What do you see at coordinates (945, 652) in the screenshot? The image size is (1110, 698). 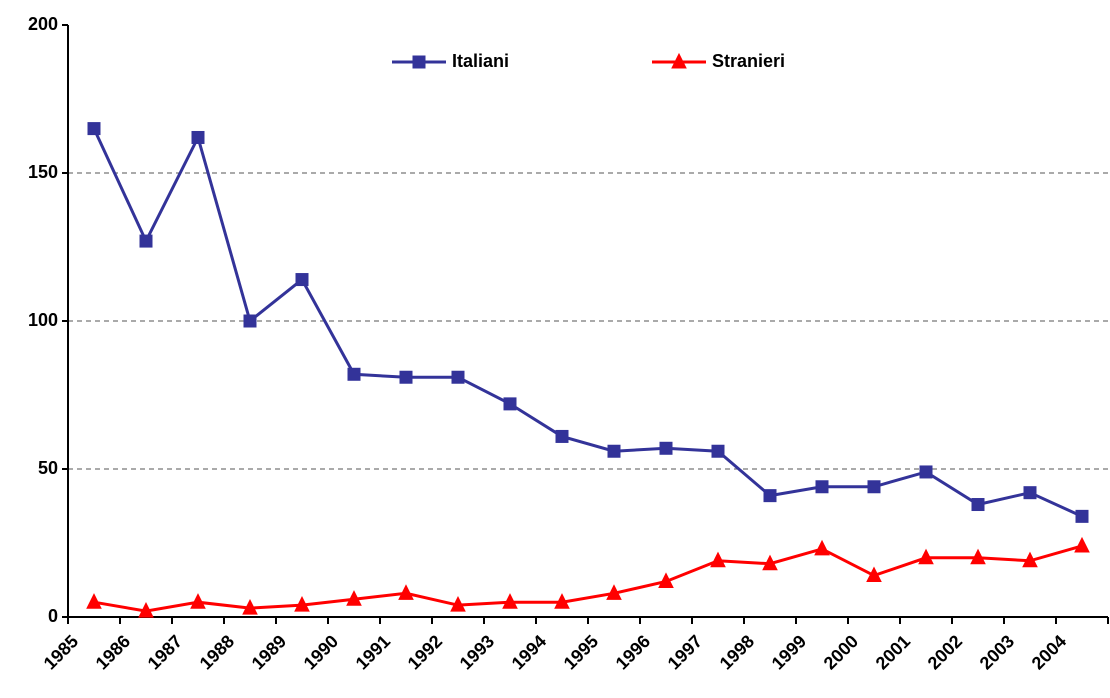 I see `x-tick-label: 2002` at bounding box center [945, 652].